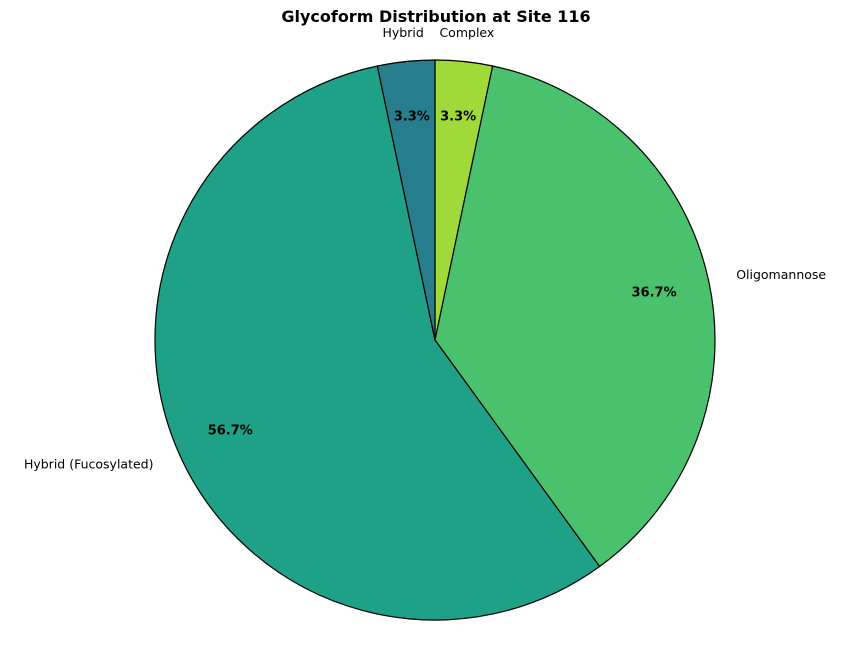  Describe the element at coordinates (781, 274) in the screenshot. I see `slice-label-oligomannose: Oligomannose` at that location.